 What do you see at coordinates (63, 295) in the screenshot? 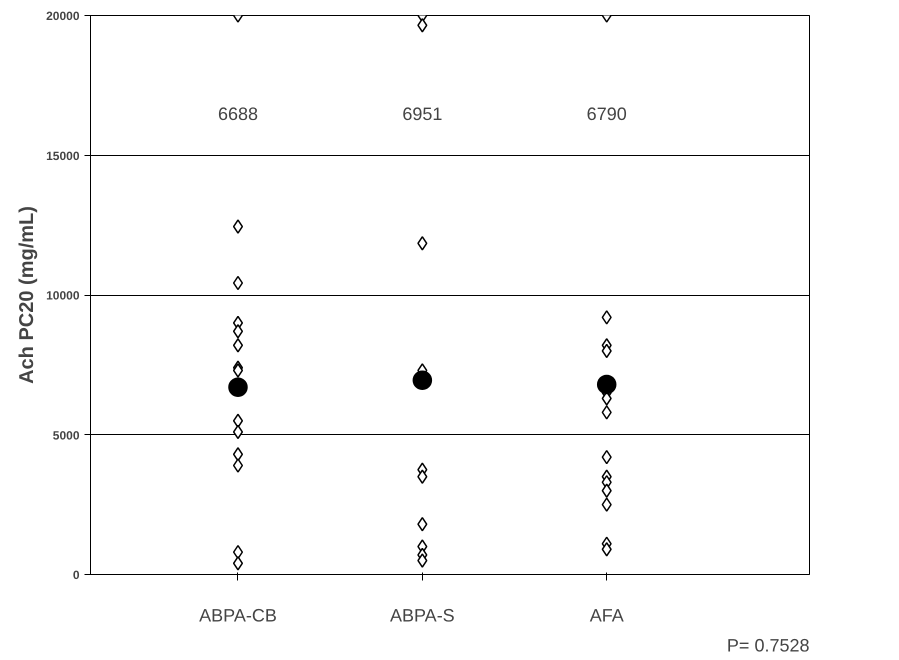
I see `y-tick-label: 10000` at bounding box center [63, 295].